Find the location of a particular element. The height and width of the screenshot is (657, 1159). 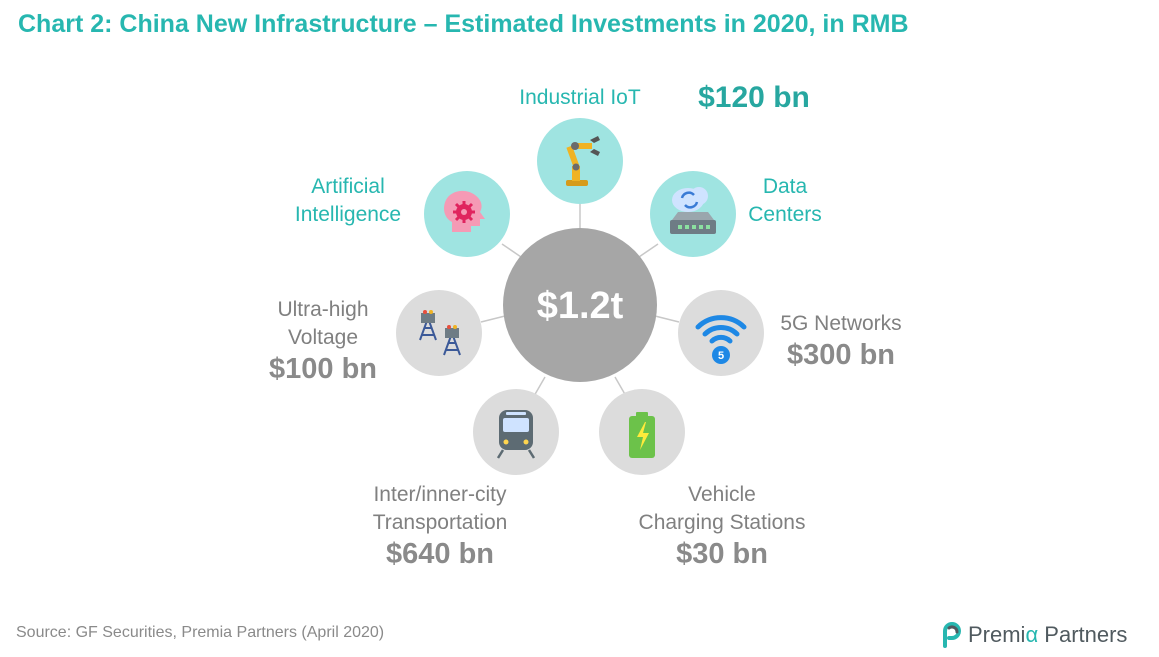

node-transportation-label-line-2: Transportation is located at coordinates (440, 522).